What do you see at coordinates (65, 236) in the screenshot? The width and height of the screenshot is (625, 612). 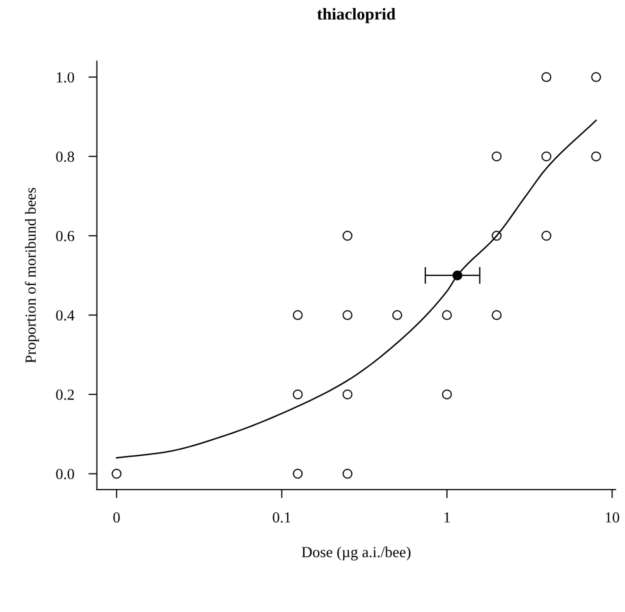 I see `y-tick-label: 0.6` at bounding box center [65, 236].